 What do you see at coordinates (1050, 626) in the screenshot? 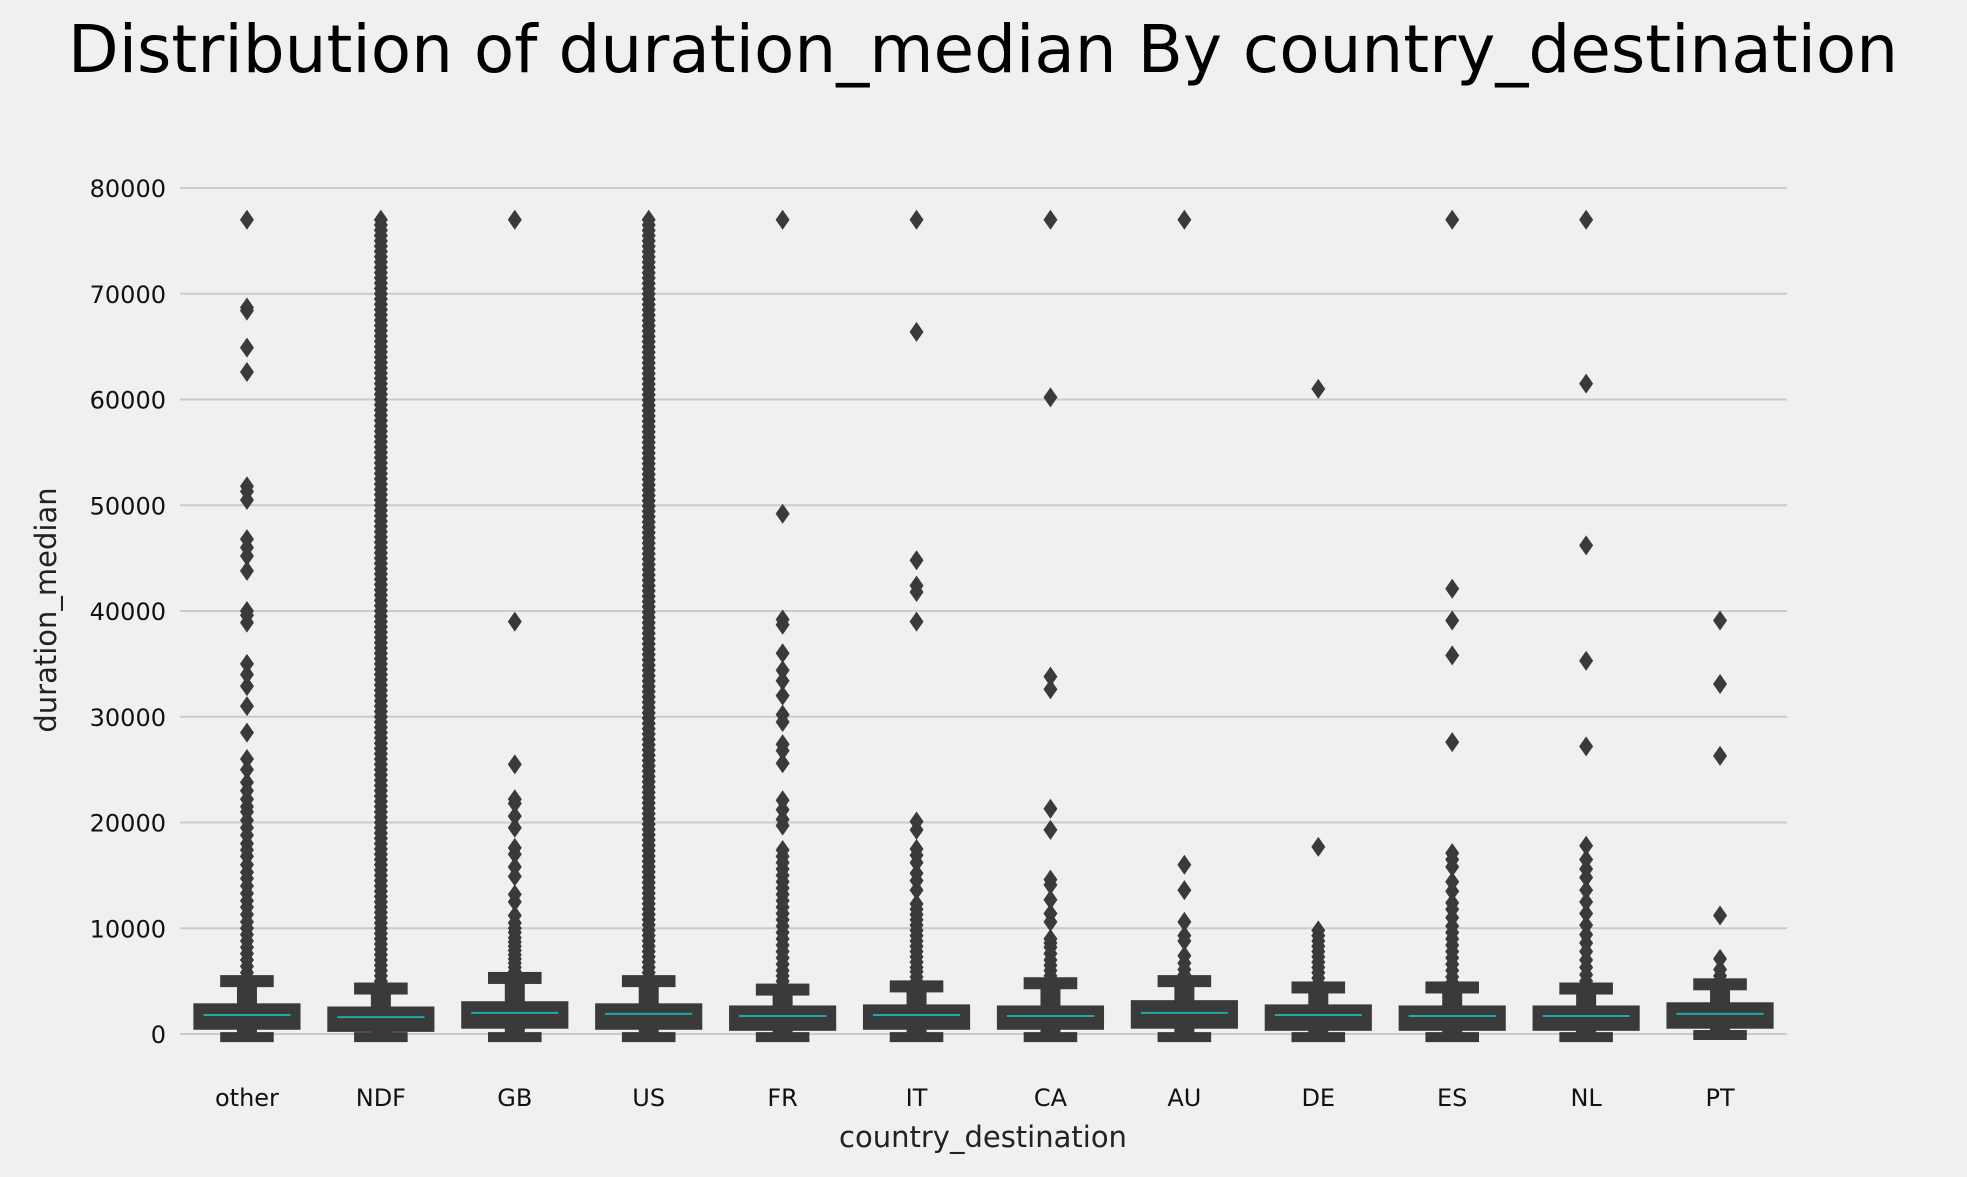
I see `box-ca` at bounding box center [1050, 626].